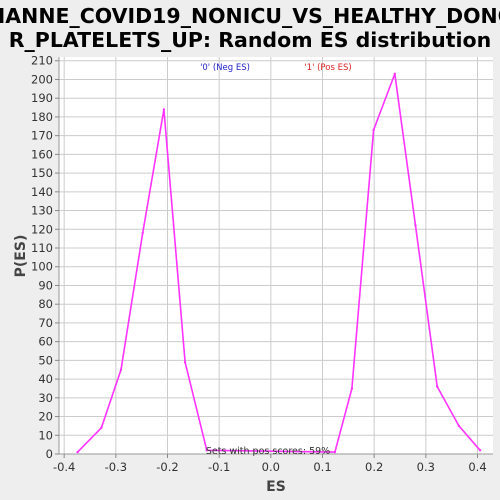 Image resolution: width=500 pixels, height=500 pixels. Describe the element at coordinates (49, 454) in the screenshot. I see `y-tick-label: 0` at that location.